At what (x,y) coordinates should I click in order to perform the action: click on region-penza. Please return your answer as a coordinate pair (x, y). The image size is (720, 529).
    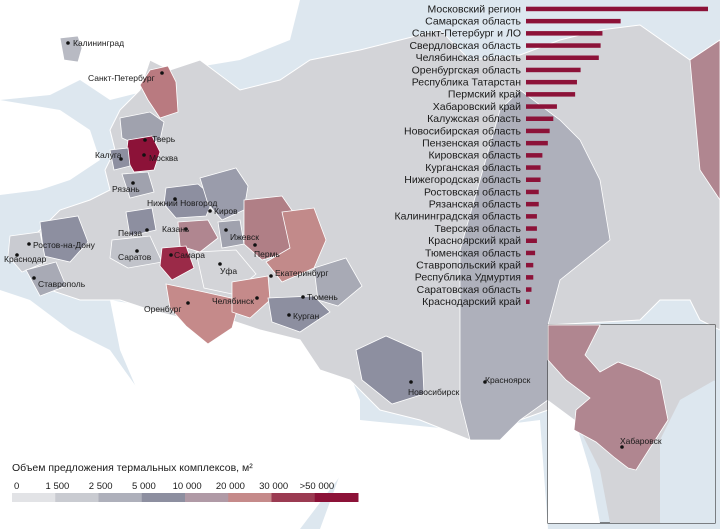
    Looking at the image, I should click on (141, 222).